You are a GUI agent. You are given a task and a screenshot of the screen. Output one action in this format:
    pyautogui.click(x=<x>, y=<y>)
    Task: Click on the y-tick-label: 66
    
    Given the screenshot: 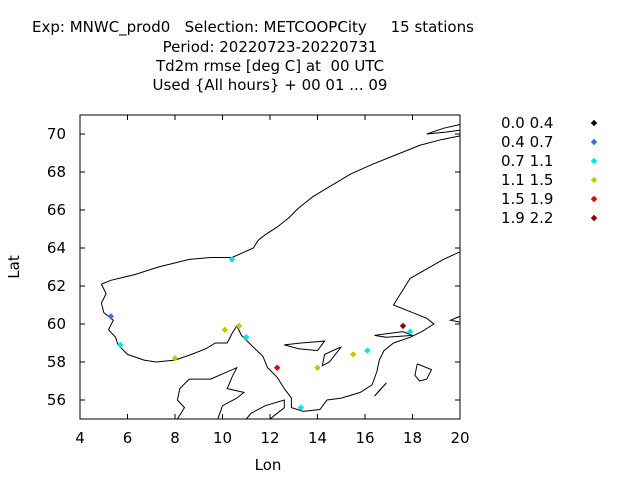 What is the action you would take?
    pyautogui.click(x=56, y=210)
    